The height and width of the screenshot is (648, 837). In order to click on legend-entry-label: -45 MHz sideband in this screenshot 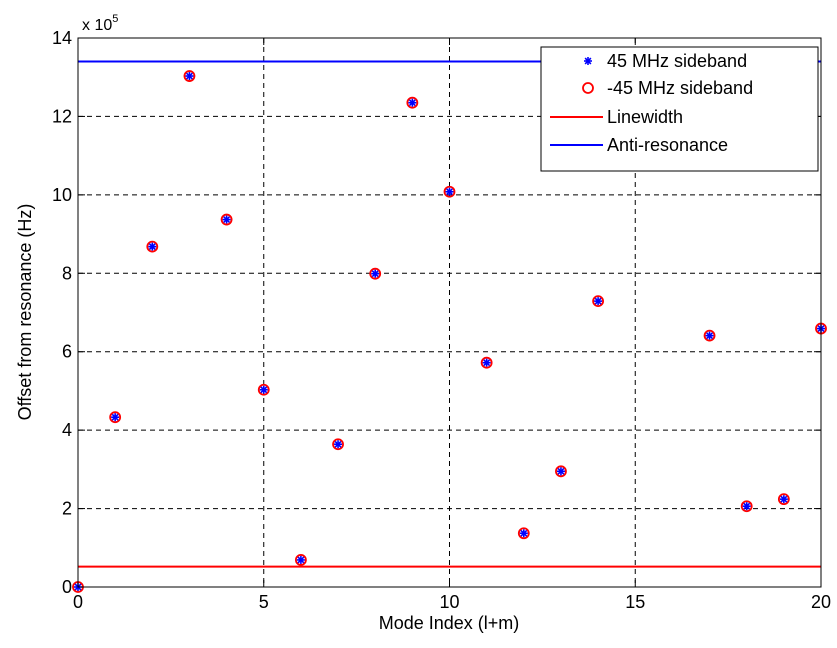, I will do `click(680, 88)`.